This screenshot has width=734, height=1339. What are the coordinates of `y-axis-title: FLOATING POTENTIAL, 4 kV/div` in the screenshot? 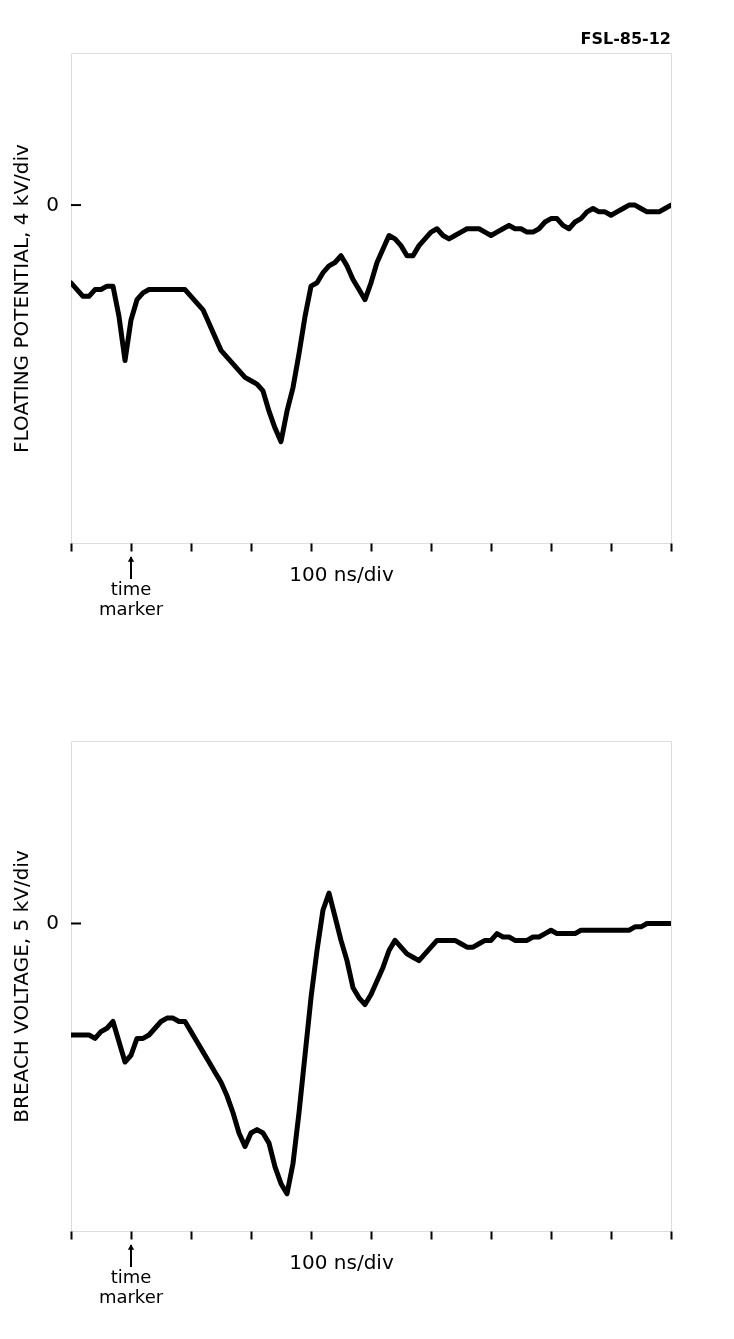 It's located at (20, 298).